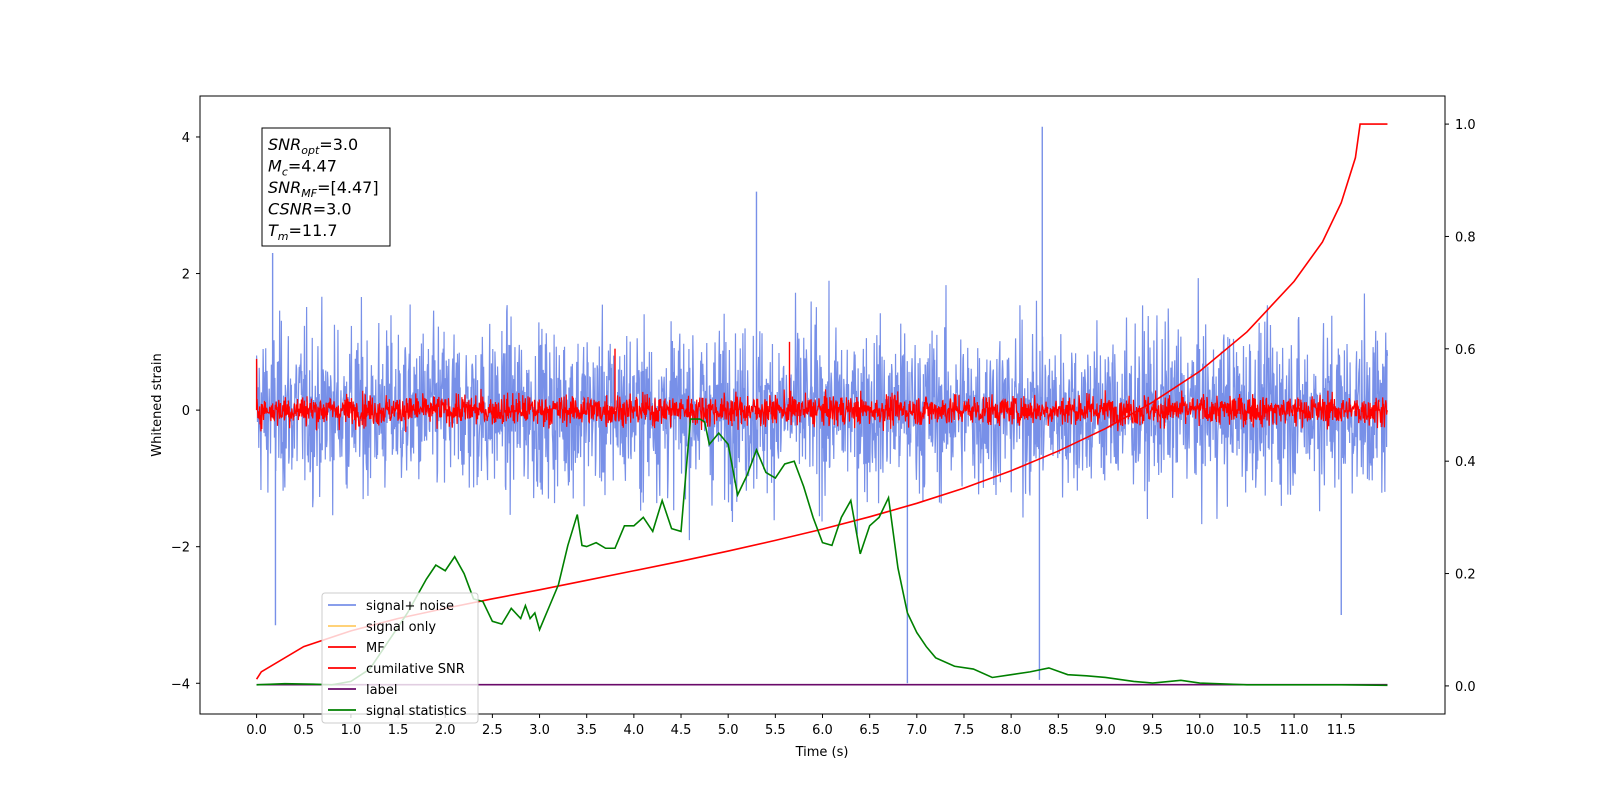 The width and height of the screenshot is (1600, 800). What do you see at coordinates (728, 730) in the screenshot?
I see `x-tick-label-10: 5.0` at bounding box center [728, 730].